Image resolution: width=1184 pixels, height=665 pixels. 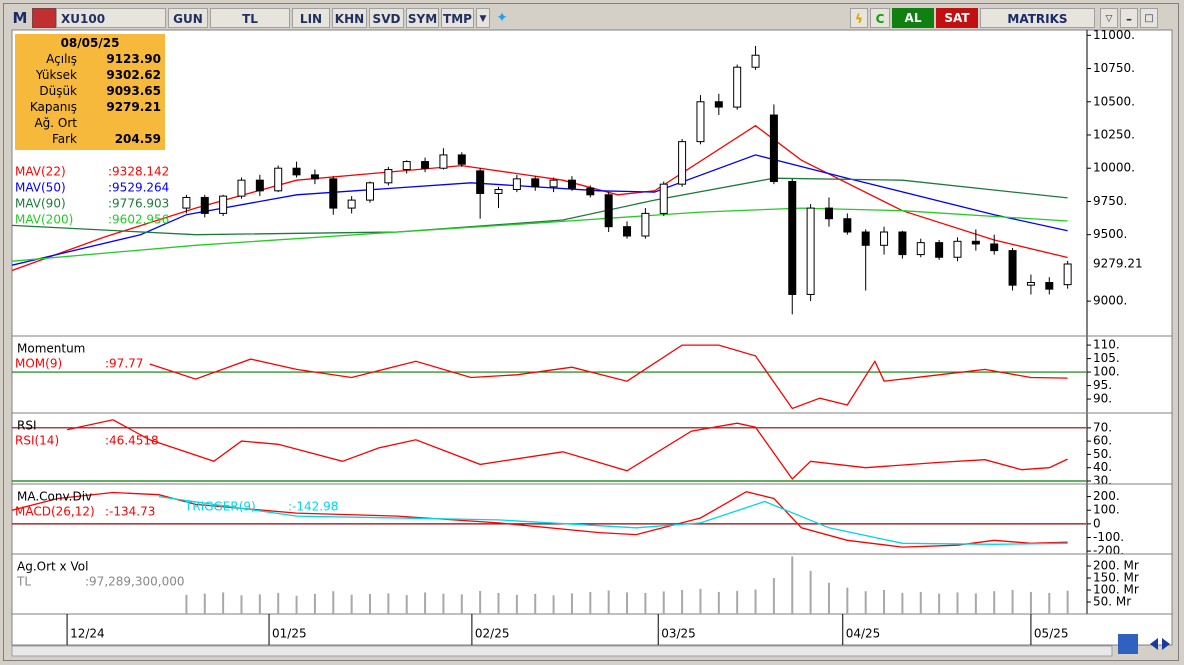 What do you see at coordinates (386, 18) in the screenshot?
I see `toolbar-button: SVD` at bounding box center [386, 18].